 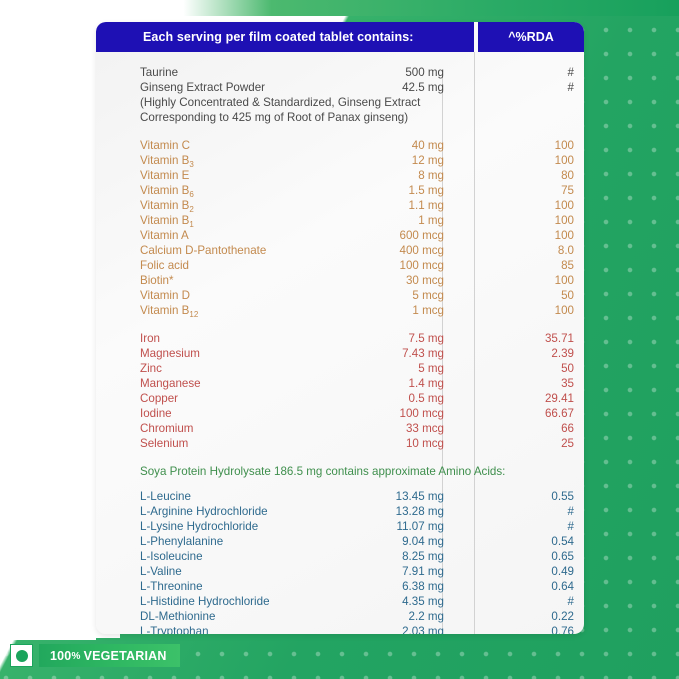 I want to click on table-row: Biotin* 30 mcg 100, so click(x=340, y=280).